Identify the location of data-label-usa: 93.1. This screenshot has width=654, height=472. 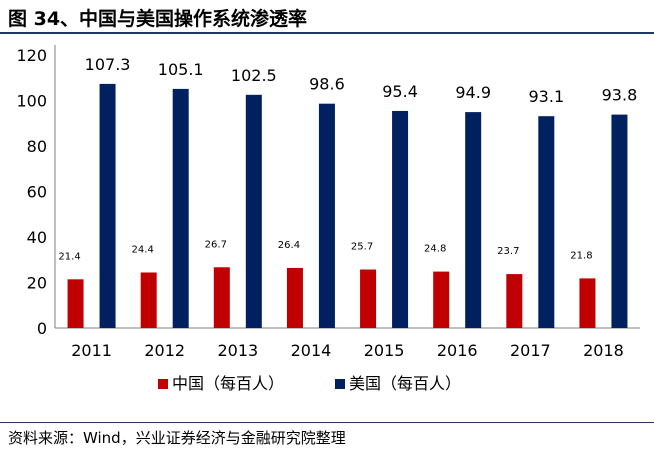
(547, 96).